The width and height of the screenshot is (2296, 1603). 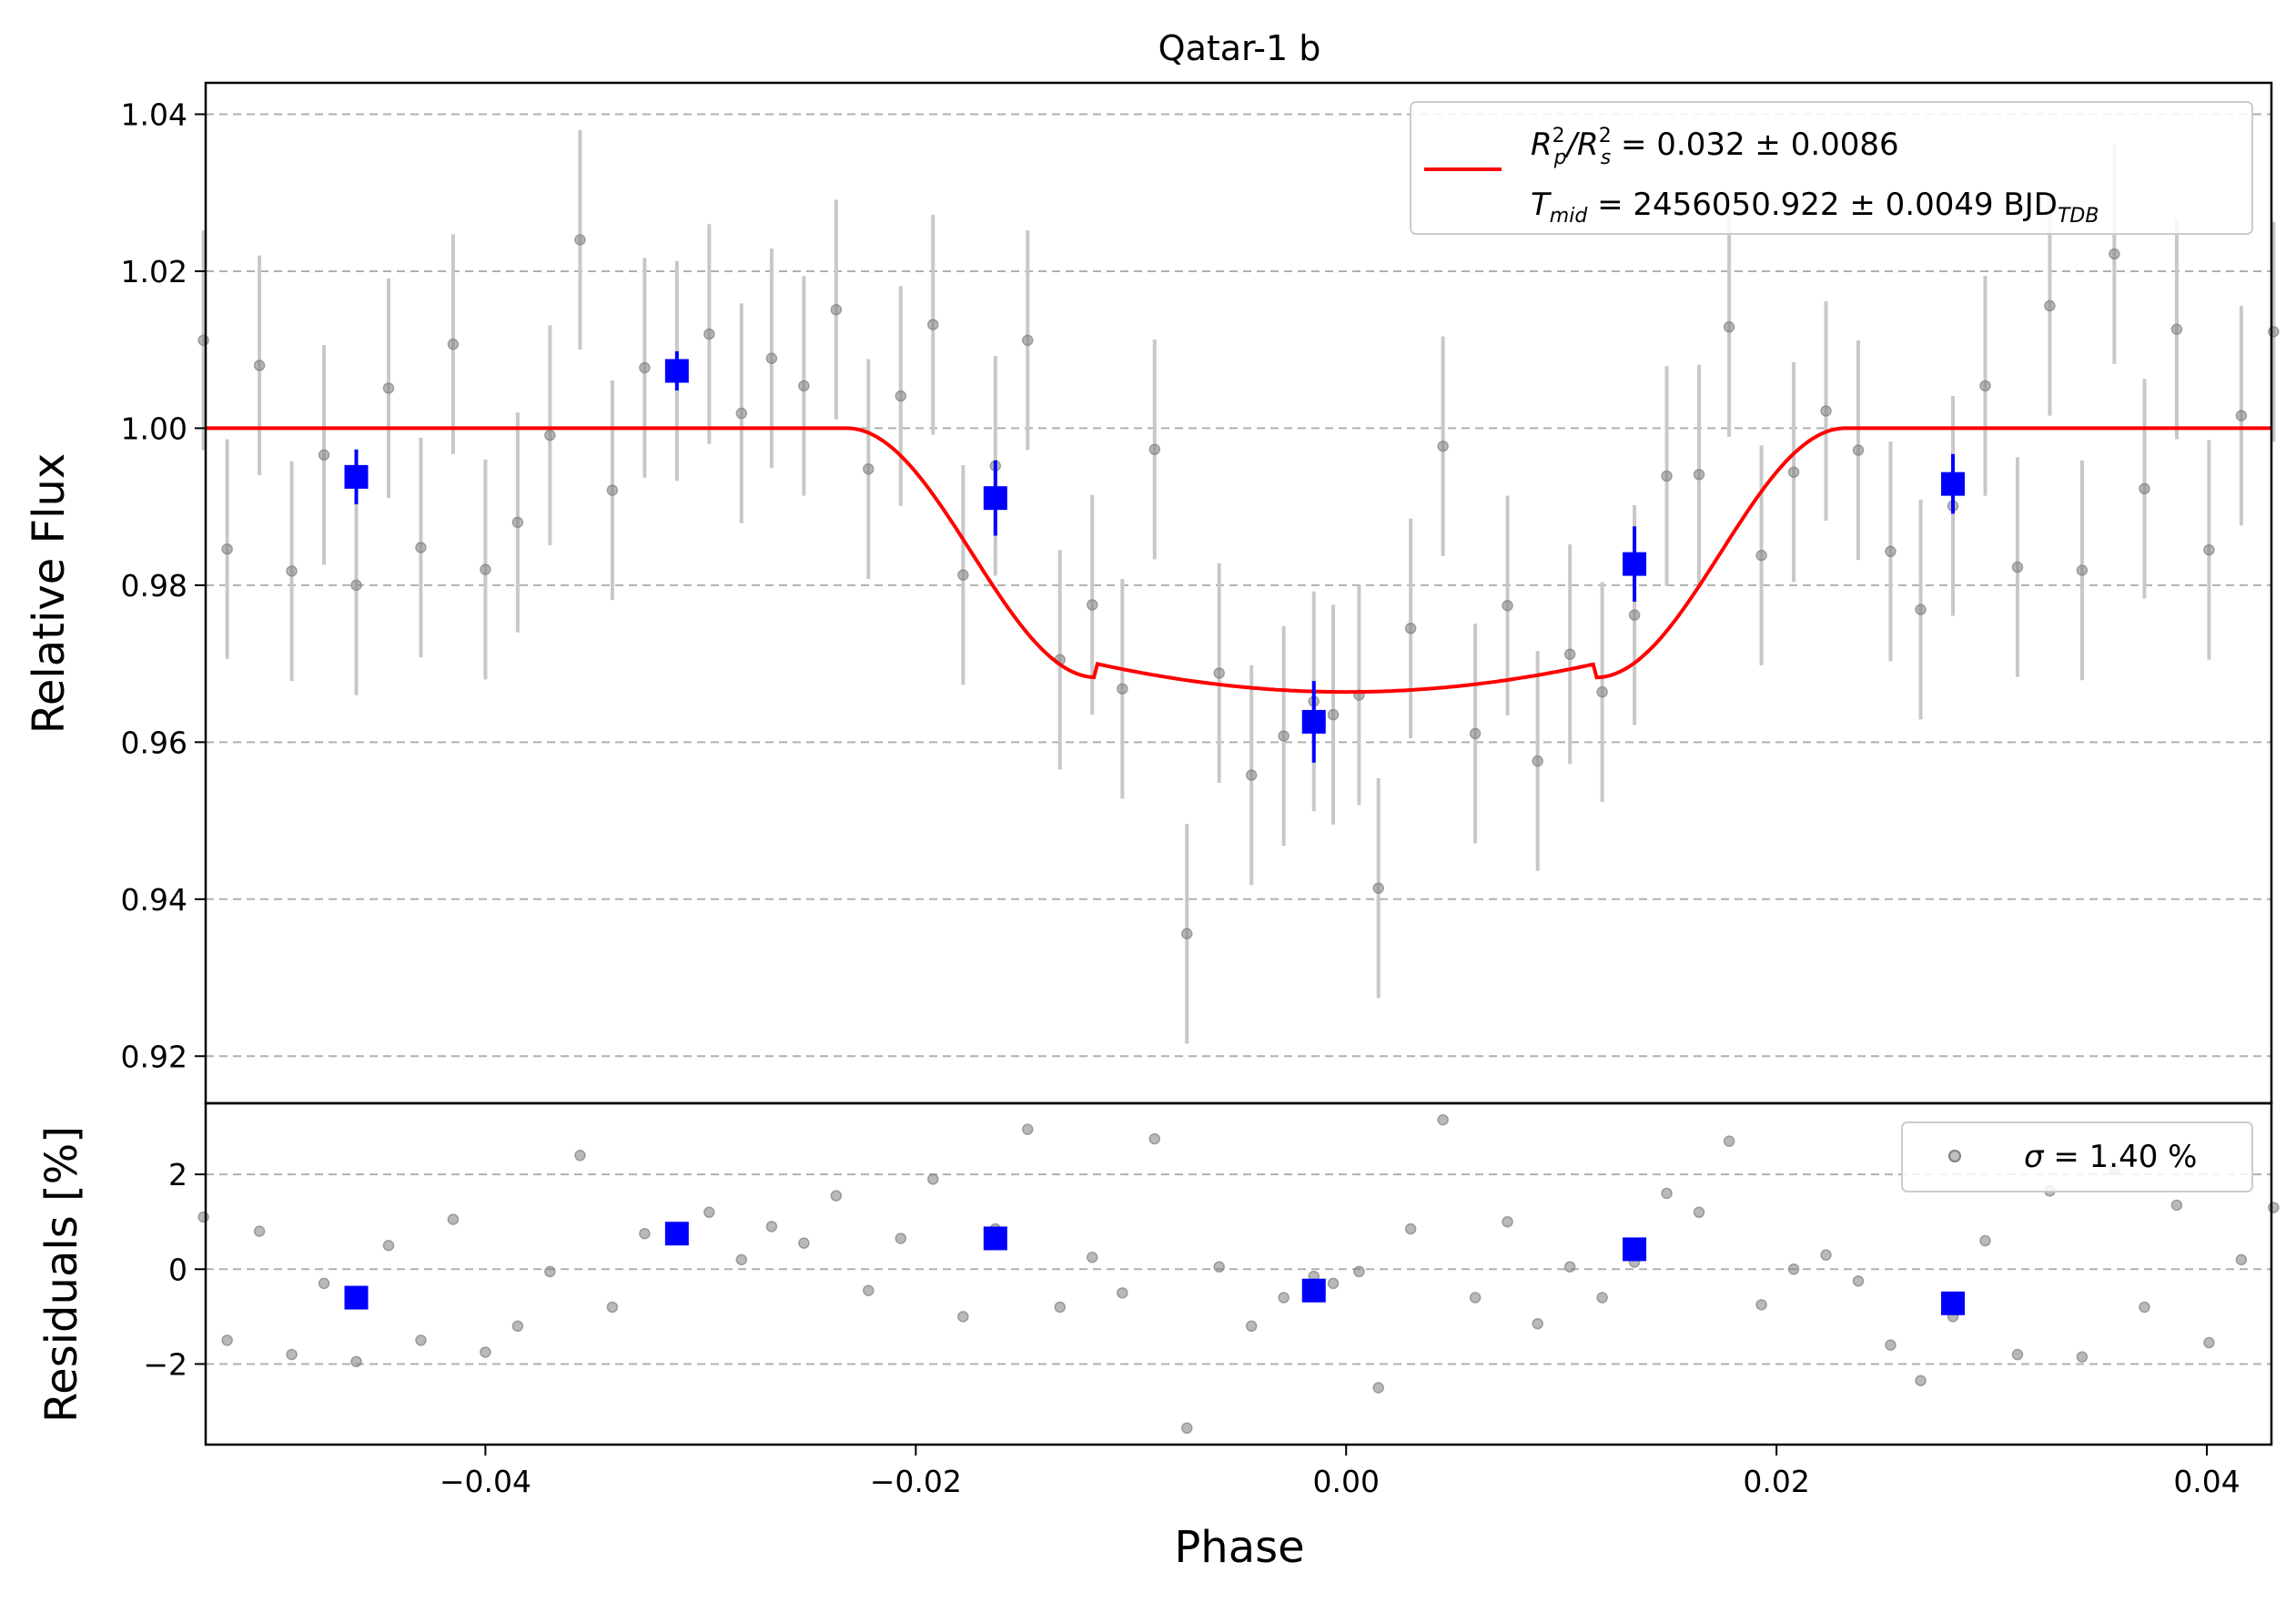 I want to click on legend-depth-sup1: 2, so click(x=1559, y=136).